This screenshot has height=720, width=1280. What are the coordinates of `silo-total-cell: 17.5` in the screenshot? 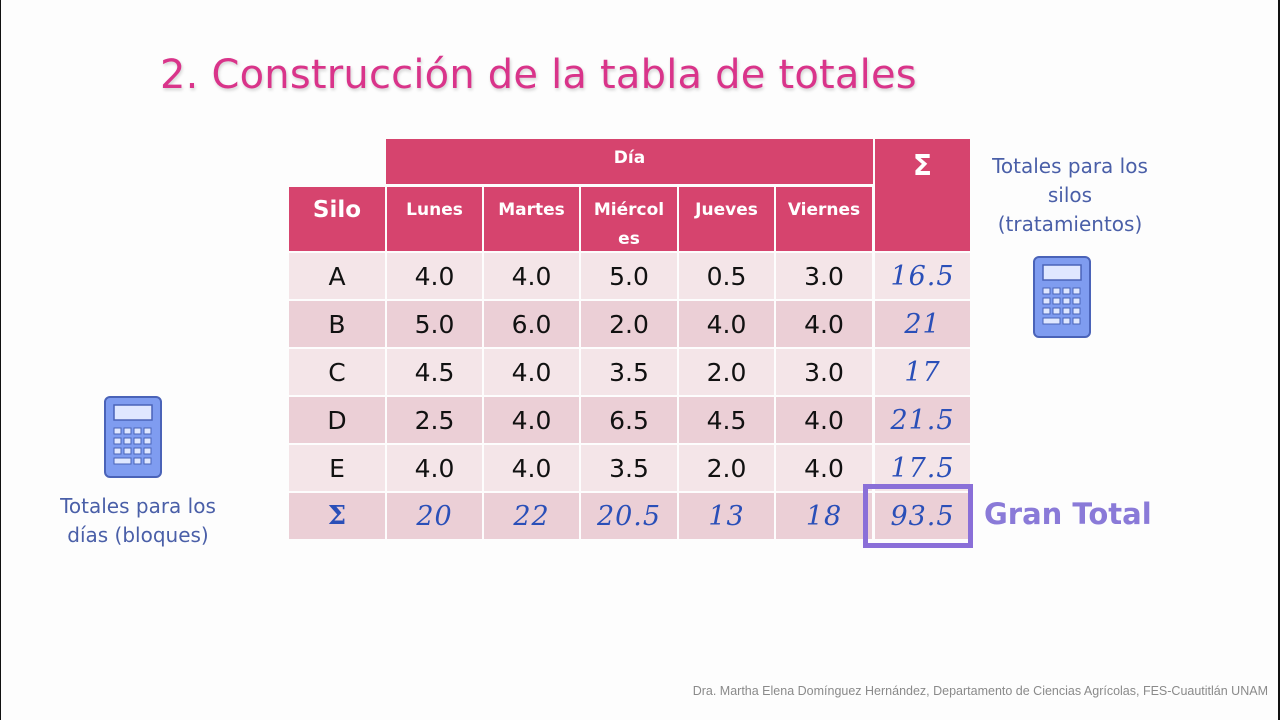 It's located at (922, 468).